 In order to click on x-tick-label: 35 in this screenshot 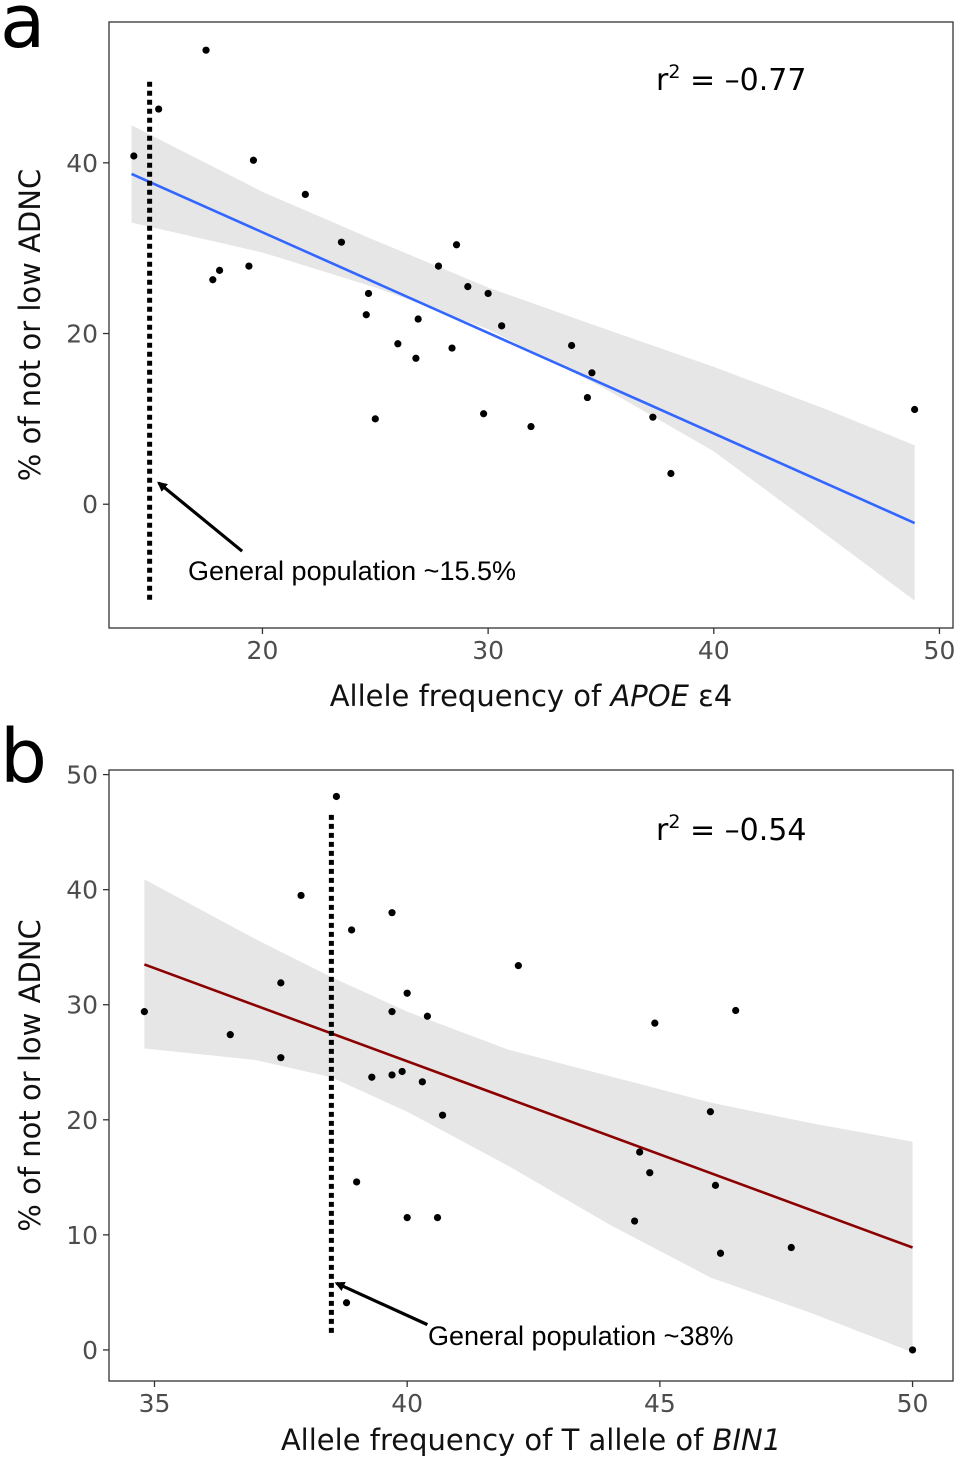, I will do `click(155, 1403)`.